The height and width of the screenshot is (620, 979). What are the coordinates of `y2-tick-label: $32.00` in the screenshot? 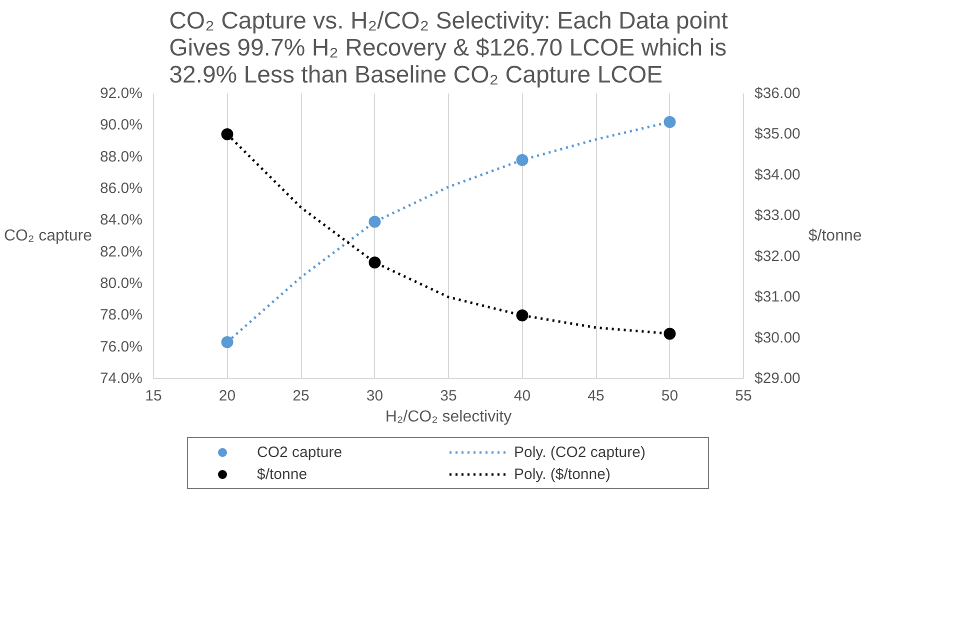 It's located at (777, 256).